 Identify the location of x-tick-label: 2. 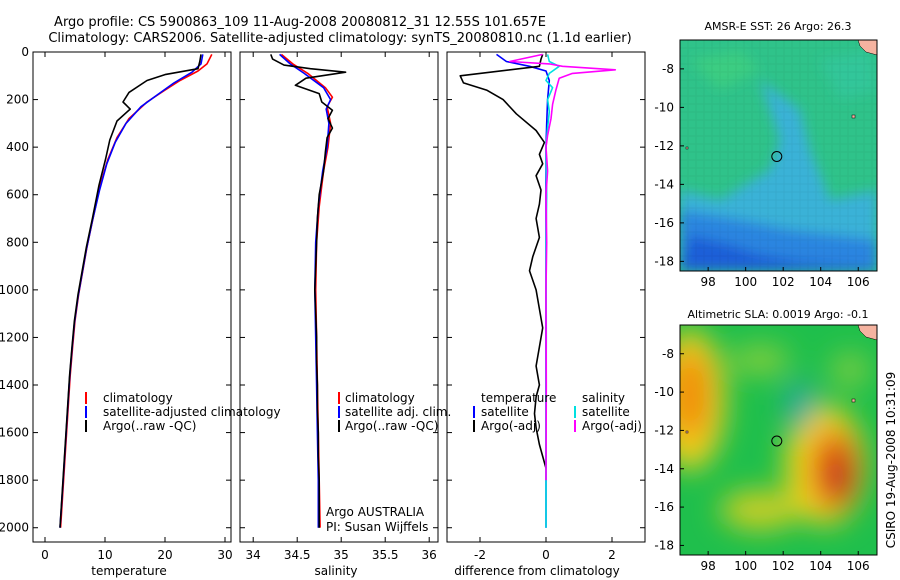
(612, 555).